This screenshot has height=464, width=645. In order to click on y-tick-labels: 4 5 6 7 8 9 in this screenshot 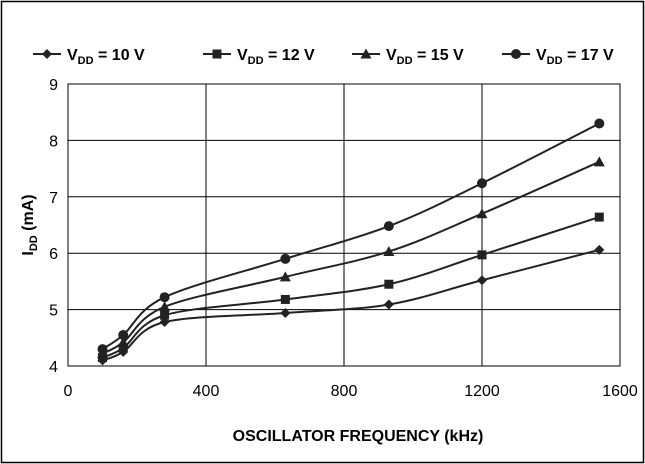, I will do `click(53, 226)`.